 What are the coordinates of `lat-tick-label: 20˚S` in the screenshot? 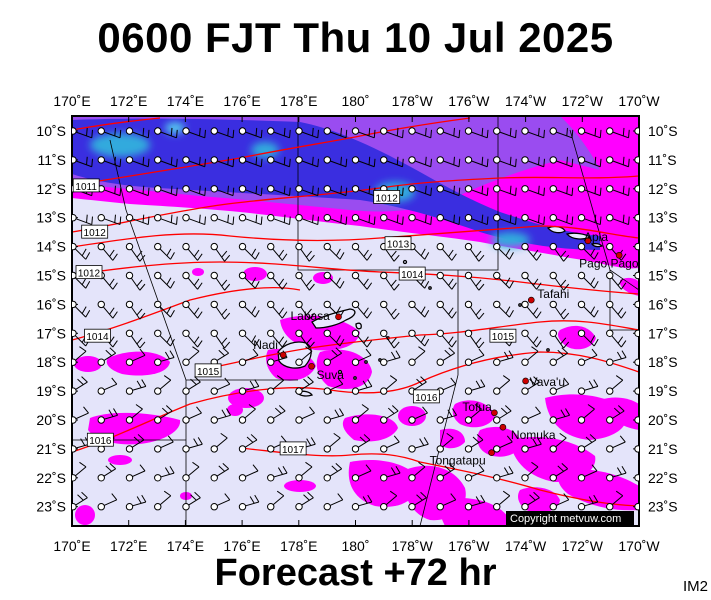 It's located at (51, 420).